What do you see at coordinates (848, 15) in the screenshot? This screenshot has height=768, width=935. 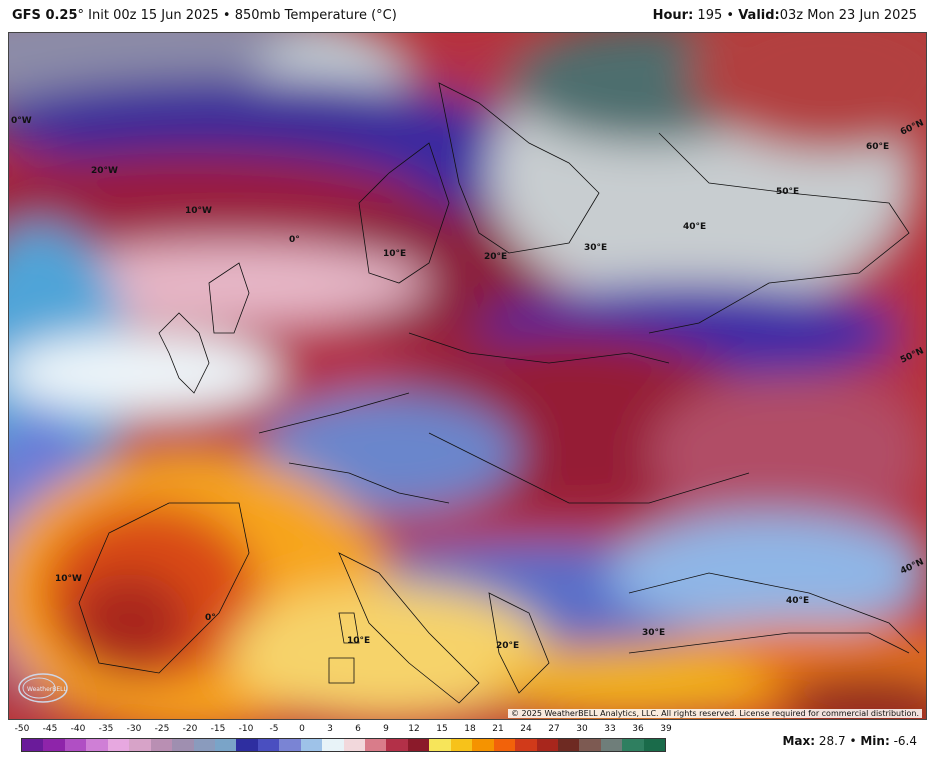 I see `valid-value: 03z Mon 23 Jun 2025` at bounding box center [848, 15].